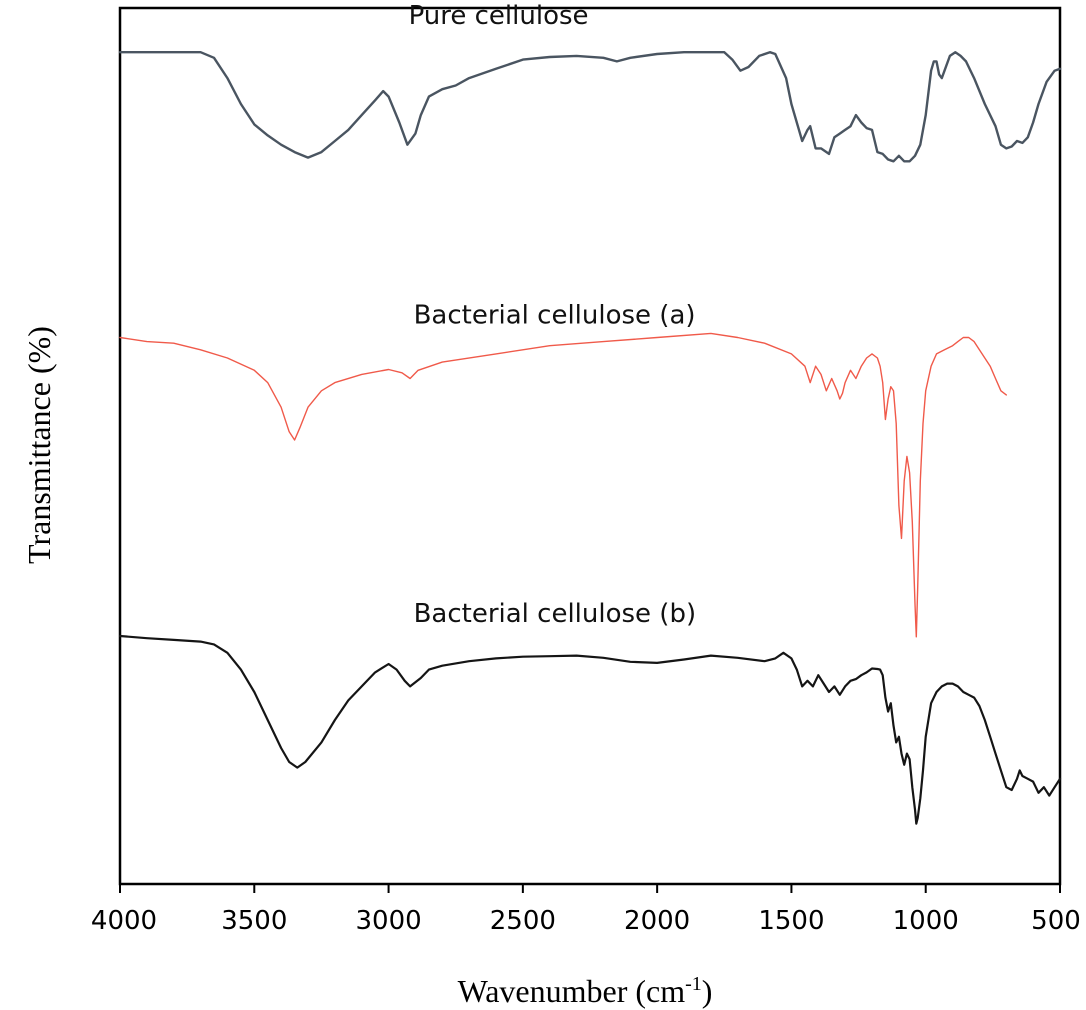  Describe the element at coordinates (523, 921) in the screenshot. I see `x-tick-label: 2500` at that location.